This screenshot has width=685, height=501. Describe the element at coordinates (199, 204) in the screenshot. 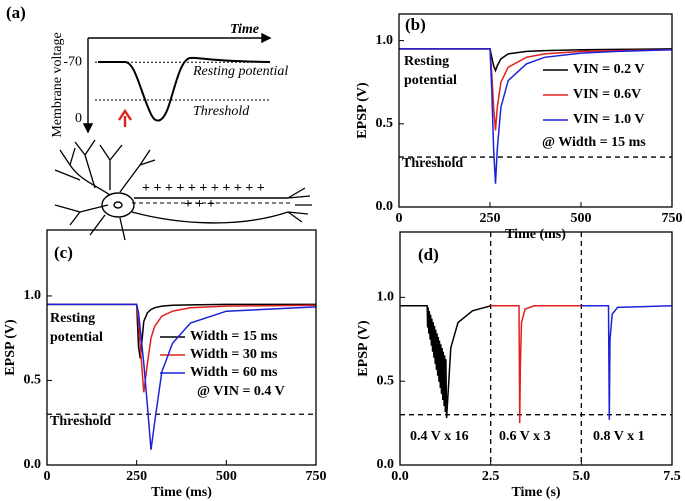

I see `annotation: + + +` at that location.